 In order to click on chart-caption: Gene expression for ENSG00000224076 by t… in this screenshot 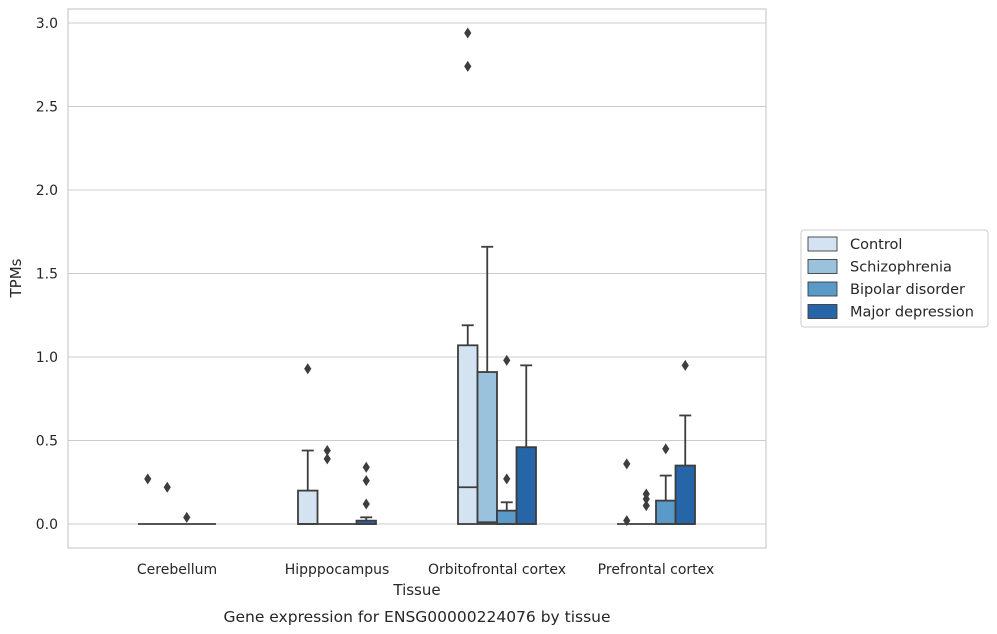, I will do `click(416, 617)`.